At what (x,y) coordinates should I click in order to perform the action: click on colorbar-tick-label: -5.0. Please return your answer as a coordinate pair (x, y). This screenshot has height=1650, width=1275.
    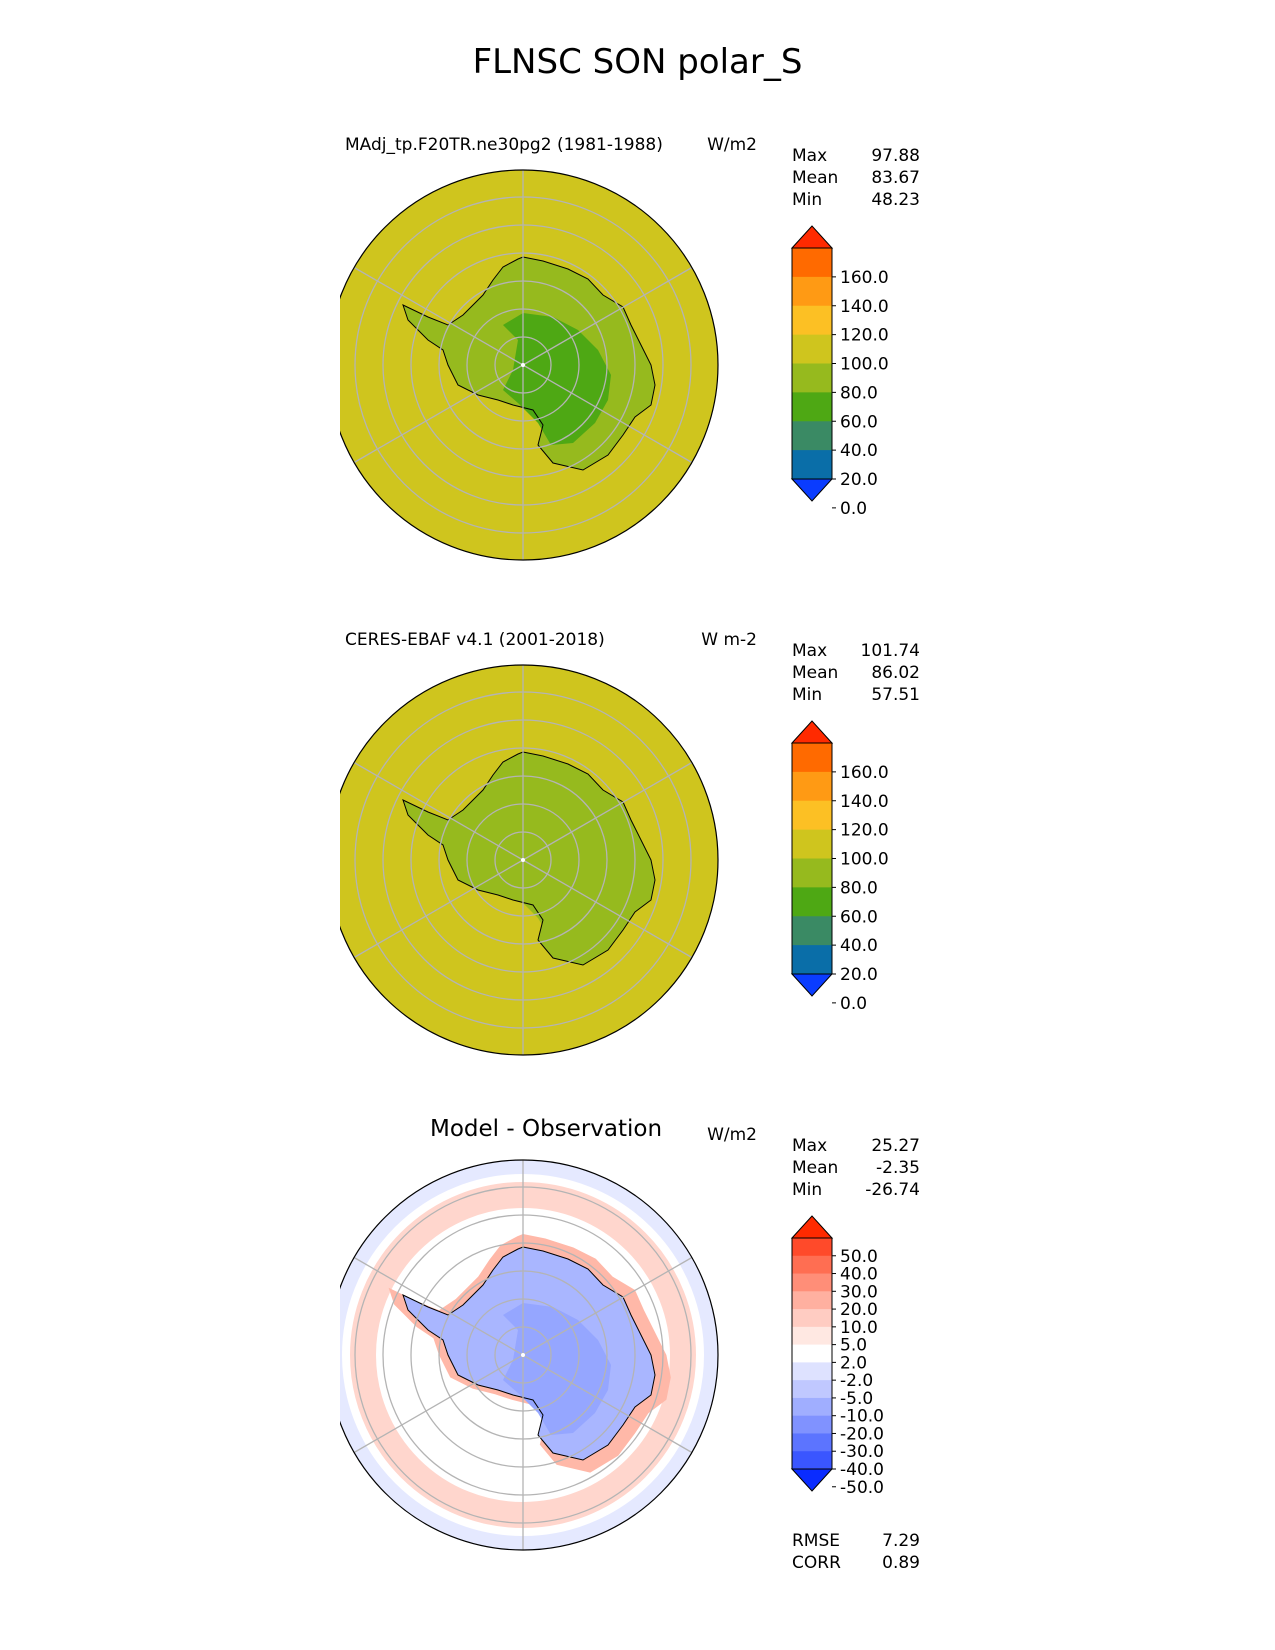
    Looking at the image, I should click on (856, 1399).